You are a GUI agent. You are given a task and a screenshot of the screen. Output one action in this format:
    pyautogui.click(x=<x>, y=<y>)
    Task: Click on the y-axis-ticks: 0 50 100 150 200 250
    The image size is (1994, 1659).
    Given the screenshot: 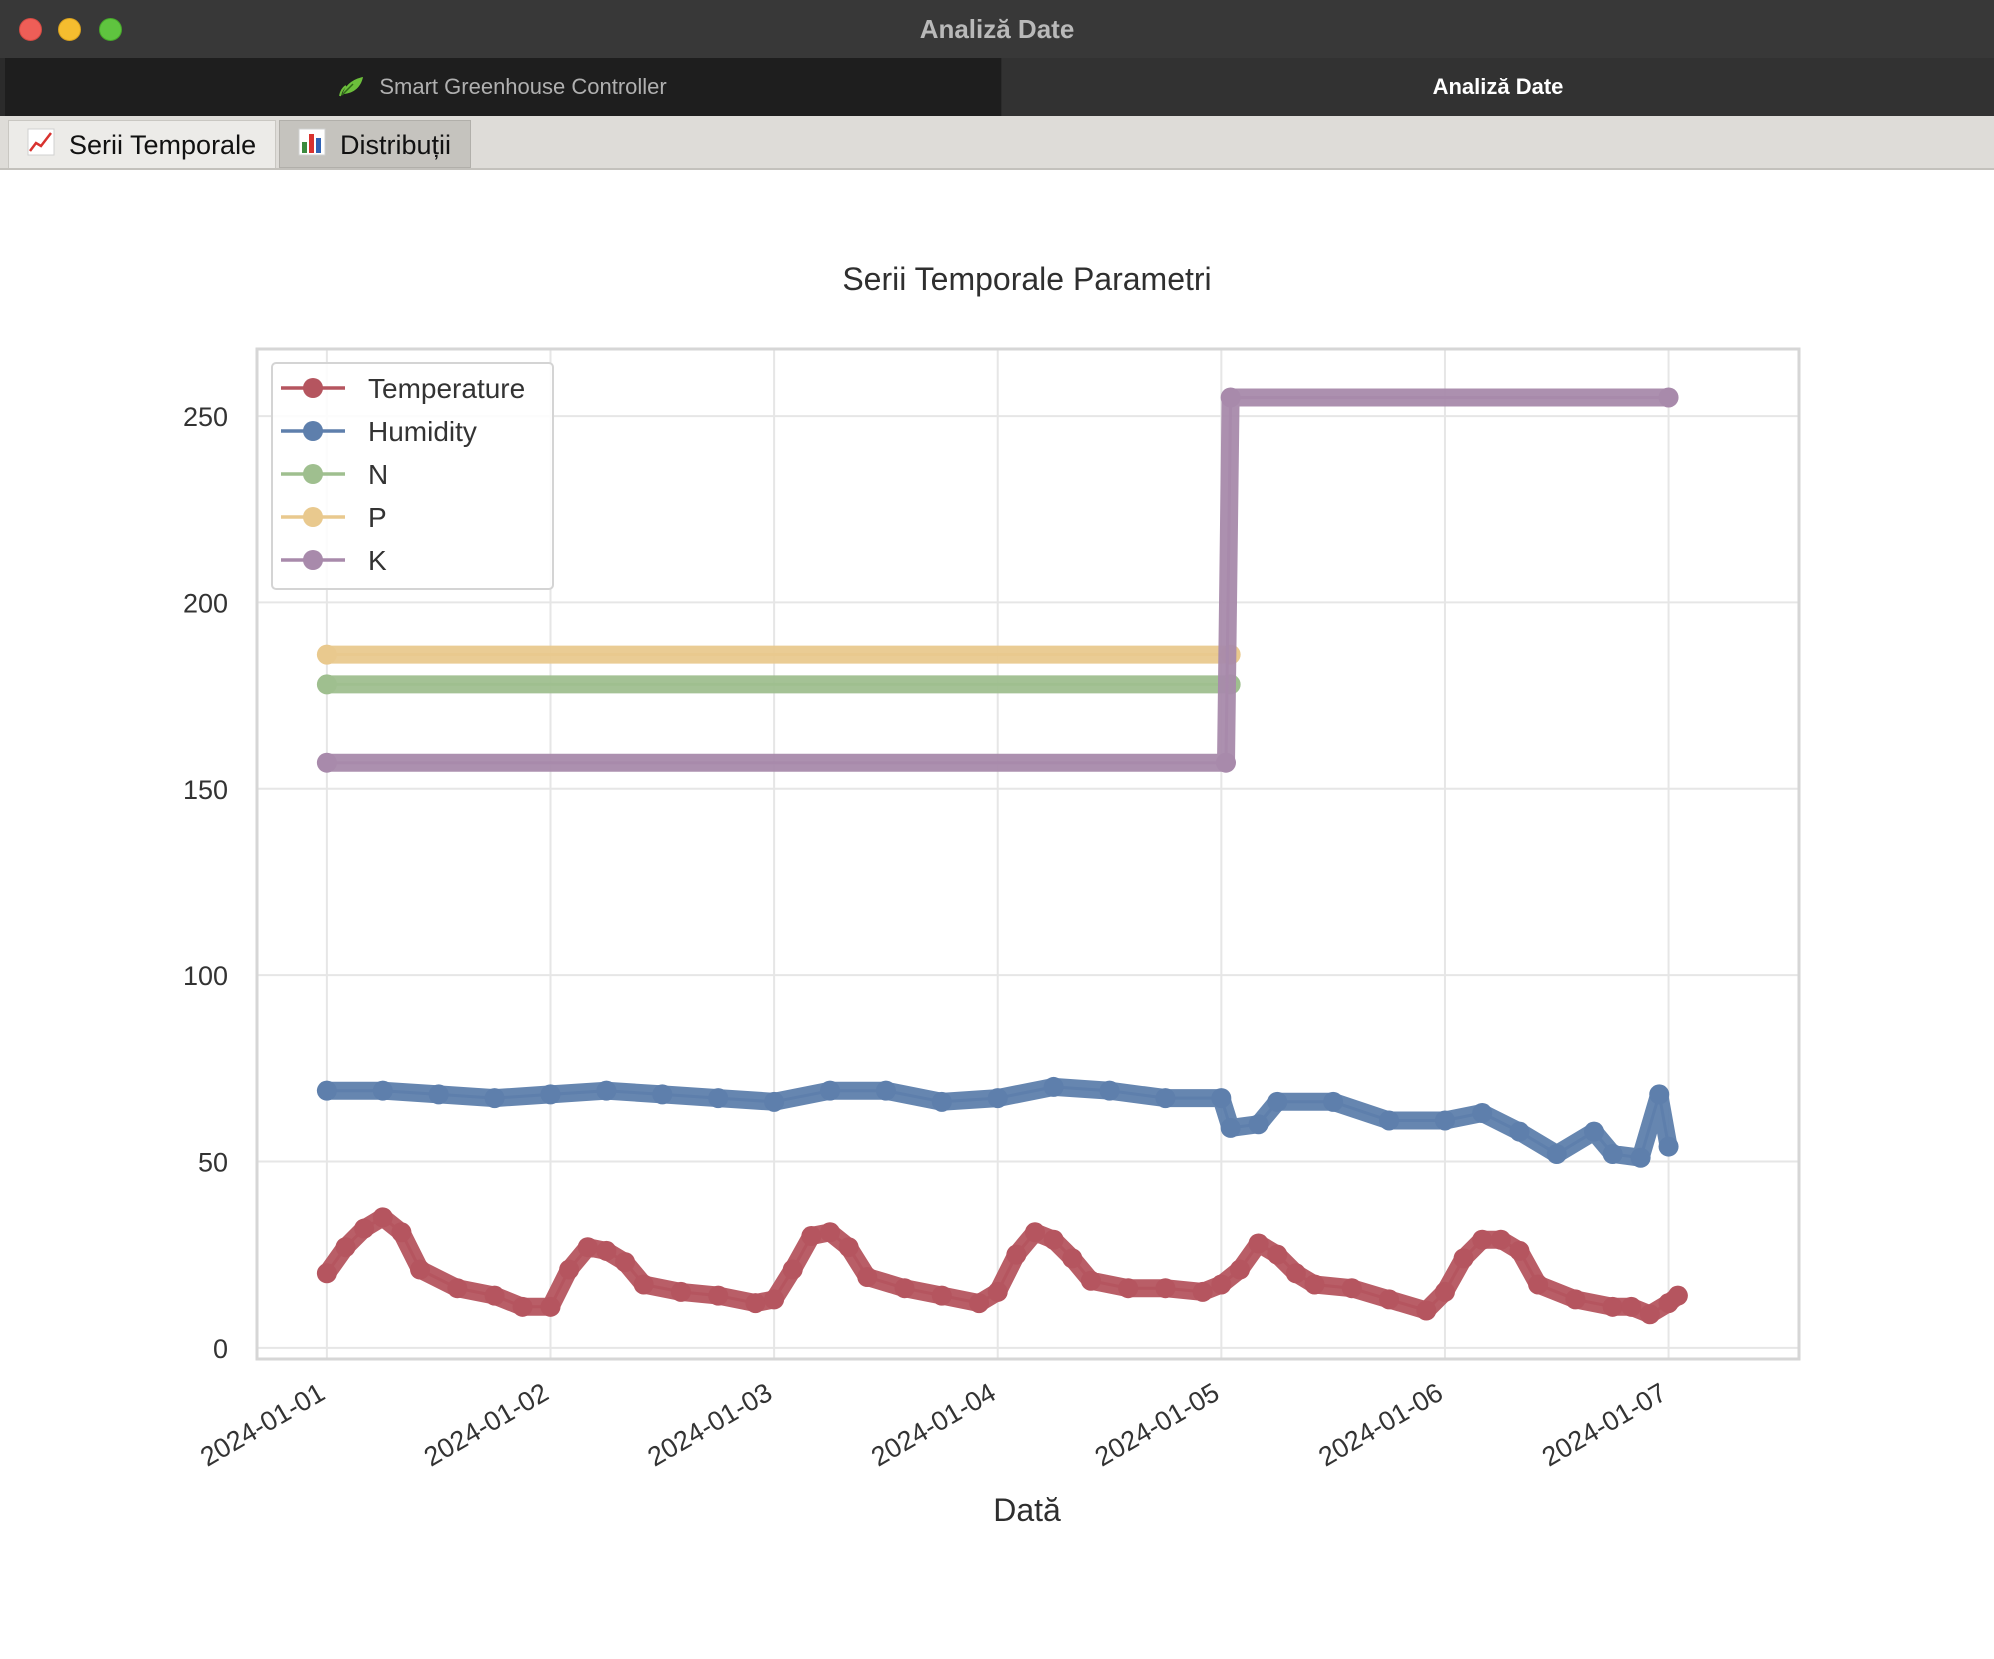 What is the action you would take?
    pyautogui.click(x=205, y=883)
    